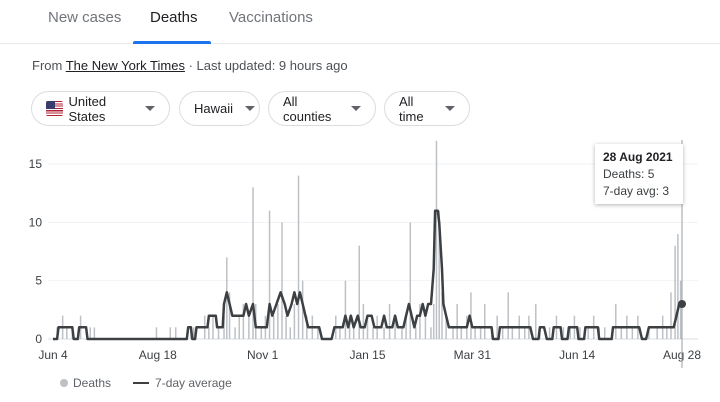 The height and width of the screenshot is (402, 720). Describe the element at coordinates (174, 17) in the screenshot. I see `tab-deaths: Deaths` at that location.